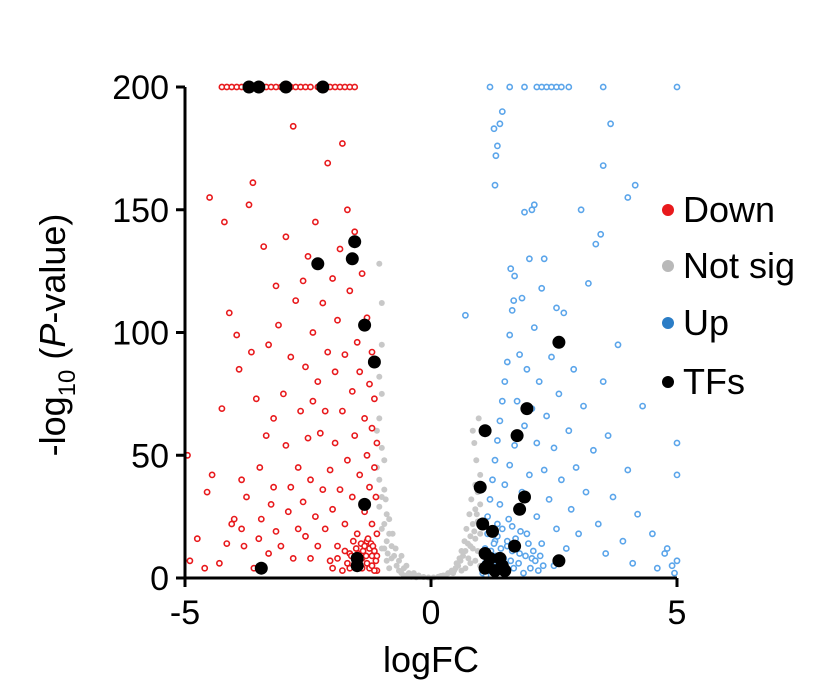 The height and width of the screenshot is (697, 826). I want to click on legend-marker-tfs, so click(668, 382).